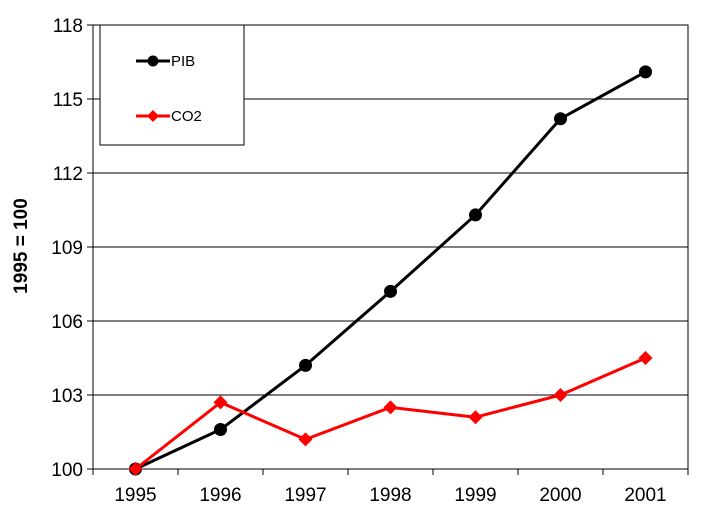 Image resolution: width=702 pixels, height=509 pixels. I want to click on y-tick-label: 109, so click(67, 248).